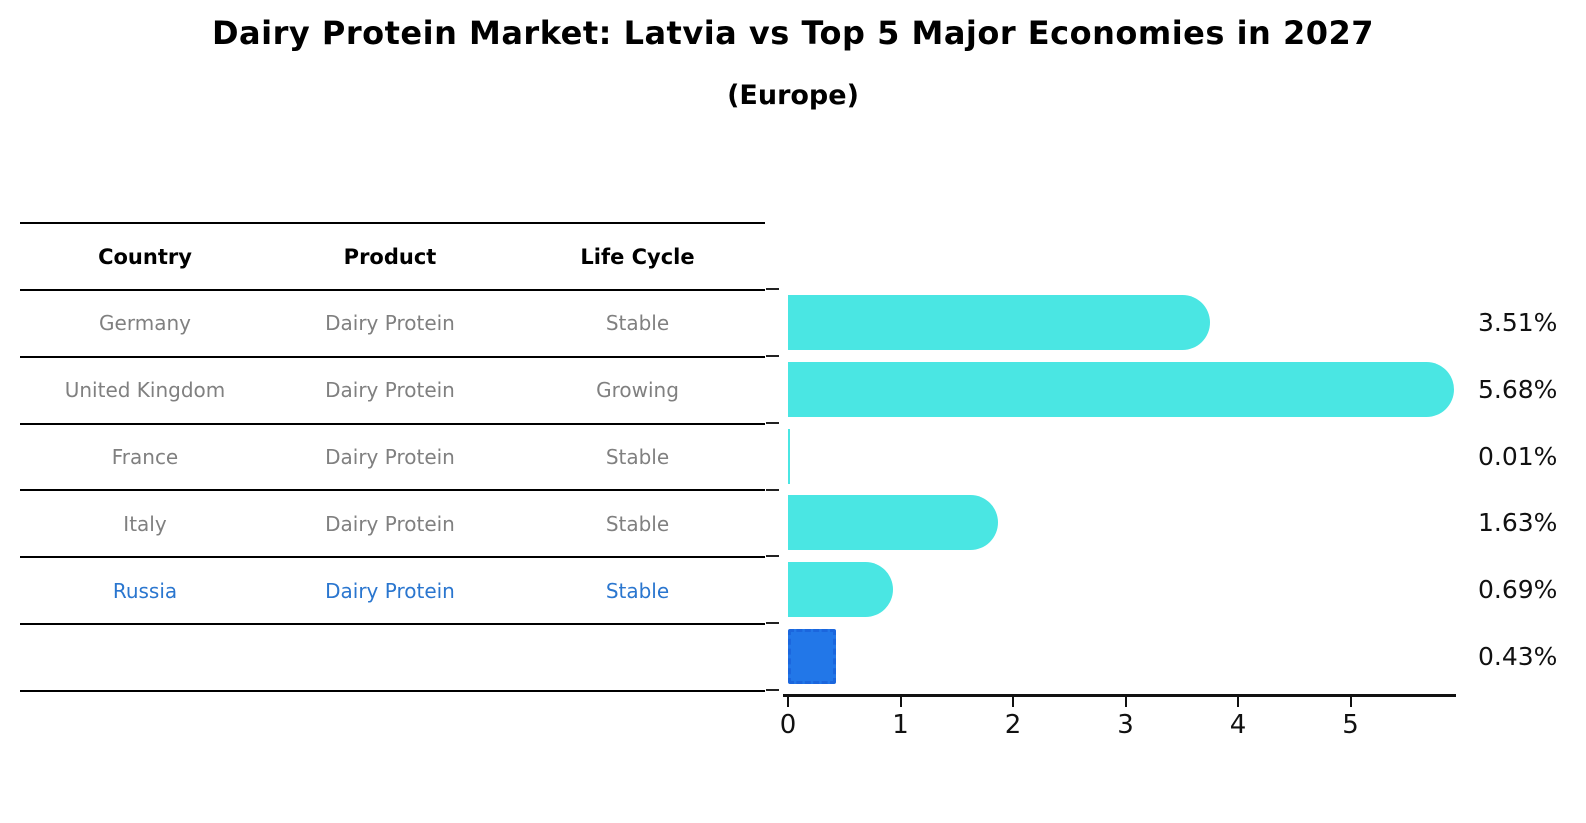  What do you see at coordinates (1121, 389) in the screenshot?
I see `bar-united-kingdom` at bounding box center [1121, 389].